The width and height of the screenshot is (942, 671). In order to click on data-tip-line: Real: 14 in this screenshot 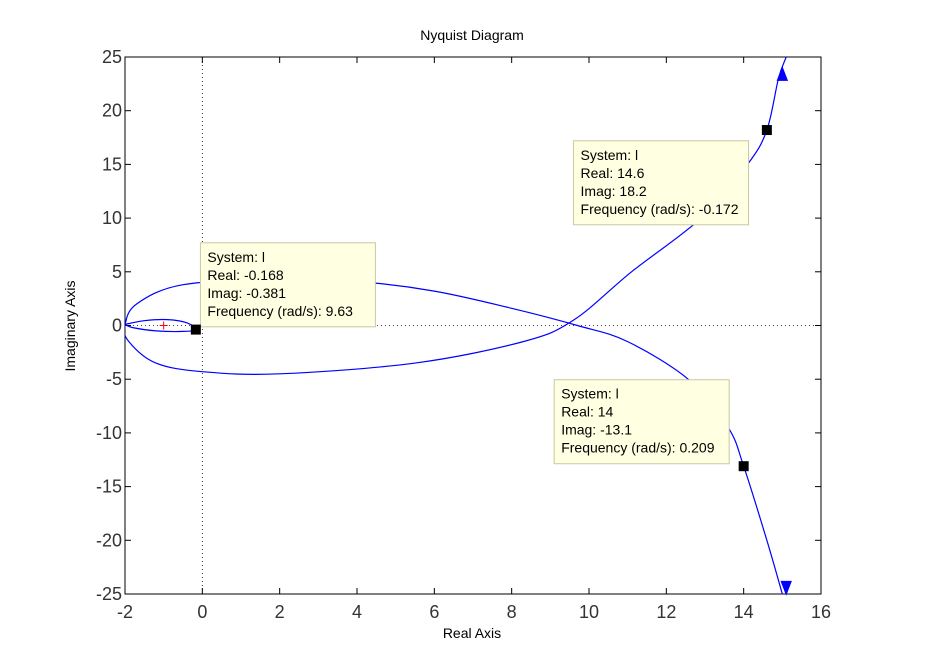, I will do `click(587, 412)`.